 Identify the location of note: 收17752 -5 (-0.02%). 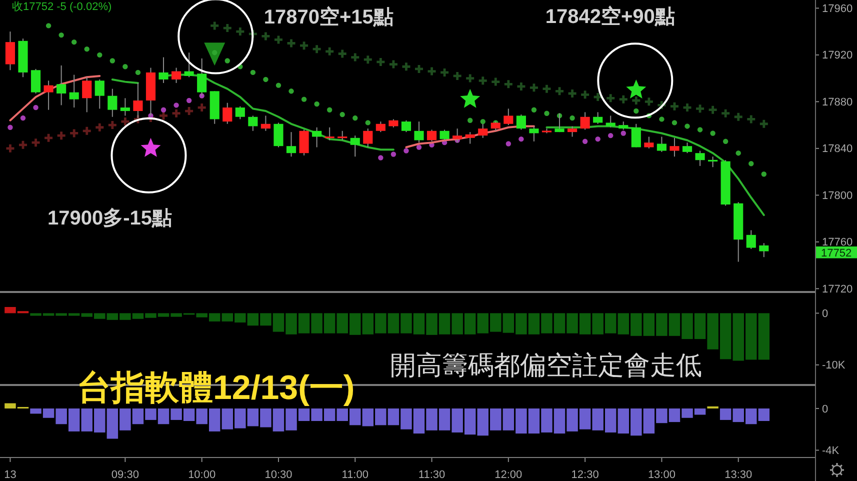
(62, 7).